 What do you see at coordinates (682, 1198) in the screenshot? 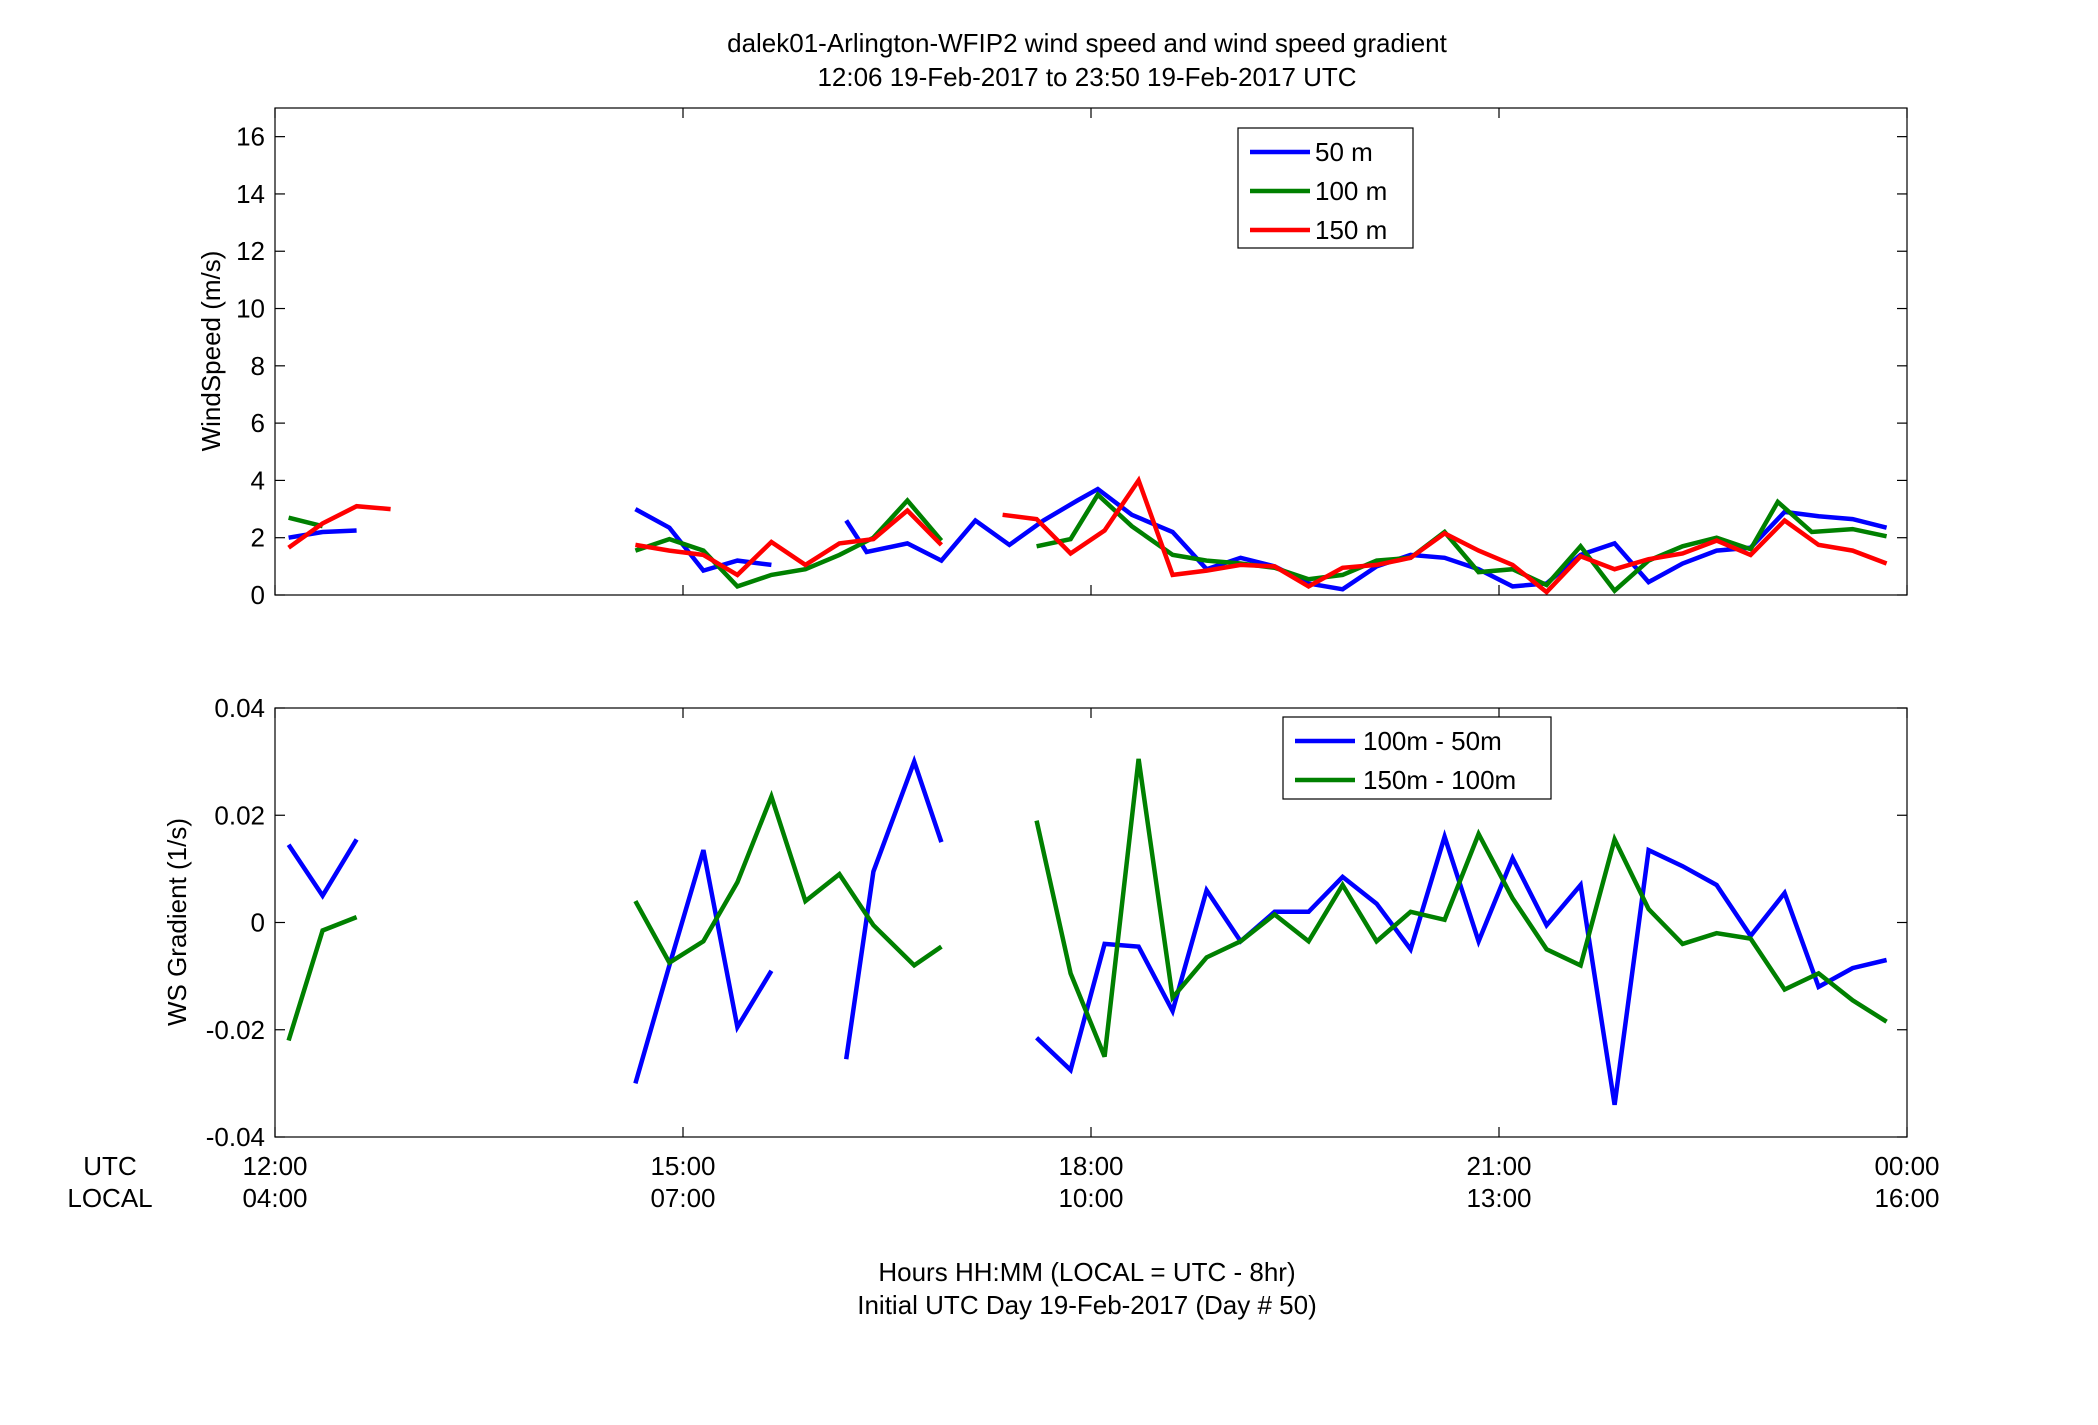
I see `x-tick-local-label: 07:00` at bounding box center [682, 1198].